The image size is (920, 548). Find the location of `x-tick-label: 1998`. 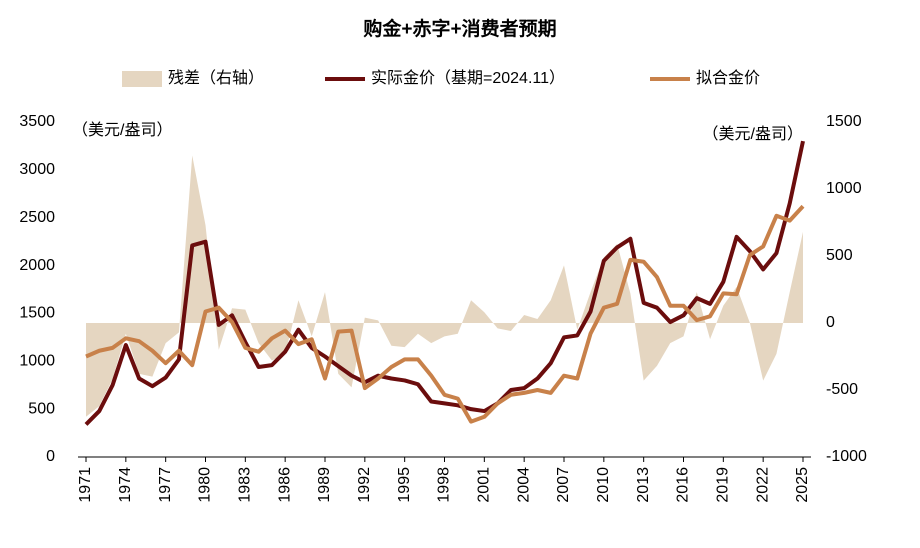

x-tick-label: 1998 is located at coordinates (444, 485).